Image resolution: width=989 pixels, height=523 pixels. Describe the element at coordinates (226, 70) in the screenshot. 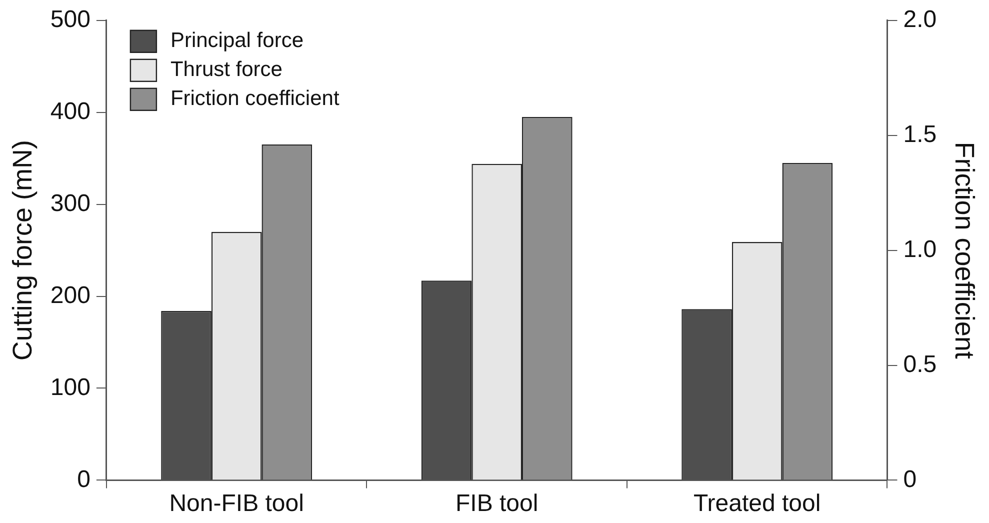

I see `legend-label: Thrust force` at that location.